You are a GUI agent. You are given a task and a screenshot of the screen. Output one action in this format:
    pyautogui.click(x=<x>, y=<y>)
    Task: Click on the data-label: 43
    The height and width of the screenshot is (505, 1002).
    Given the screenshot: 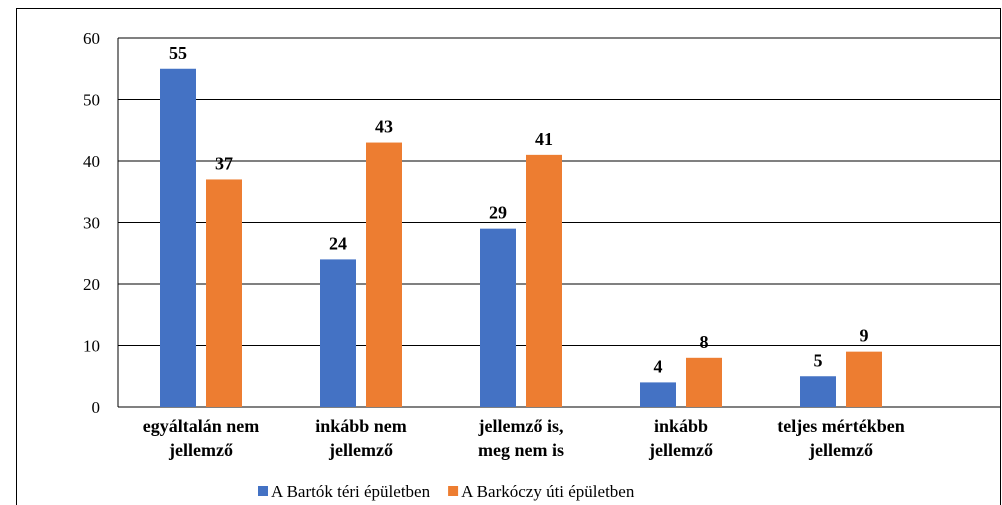 What is the action you would take?
    pyautogui.click(x=384, y=127)
    